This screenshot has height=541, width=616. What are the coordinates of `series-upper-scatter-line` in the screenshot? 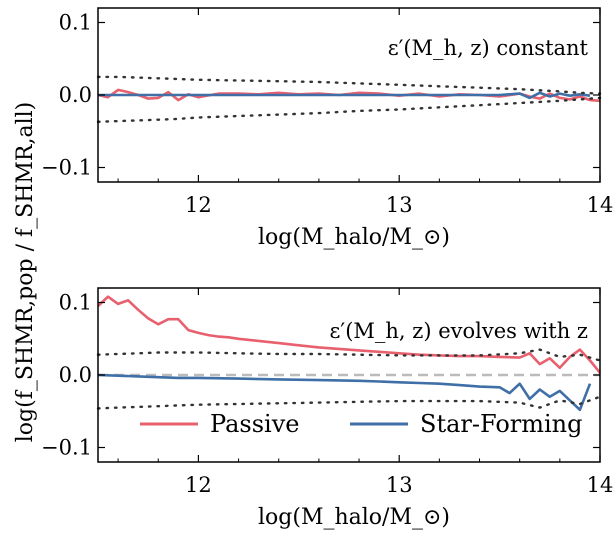 It's located at (349, 85).